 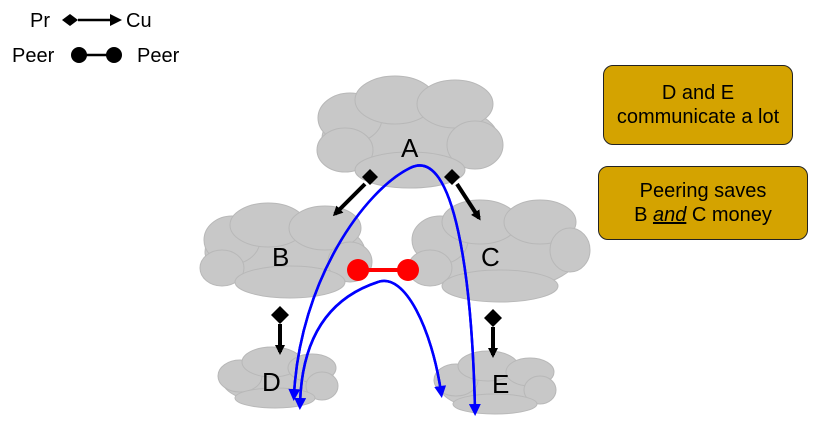 I want to click on peer-link-b-c, so click(x=383, y=270).